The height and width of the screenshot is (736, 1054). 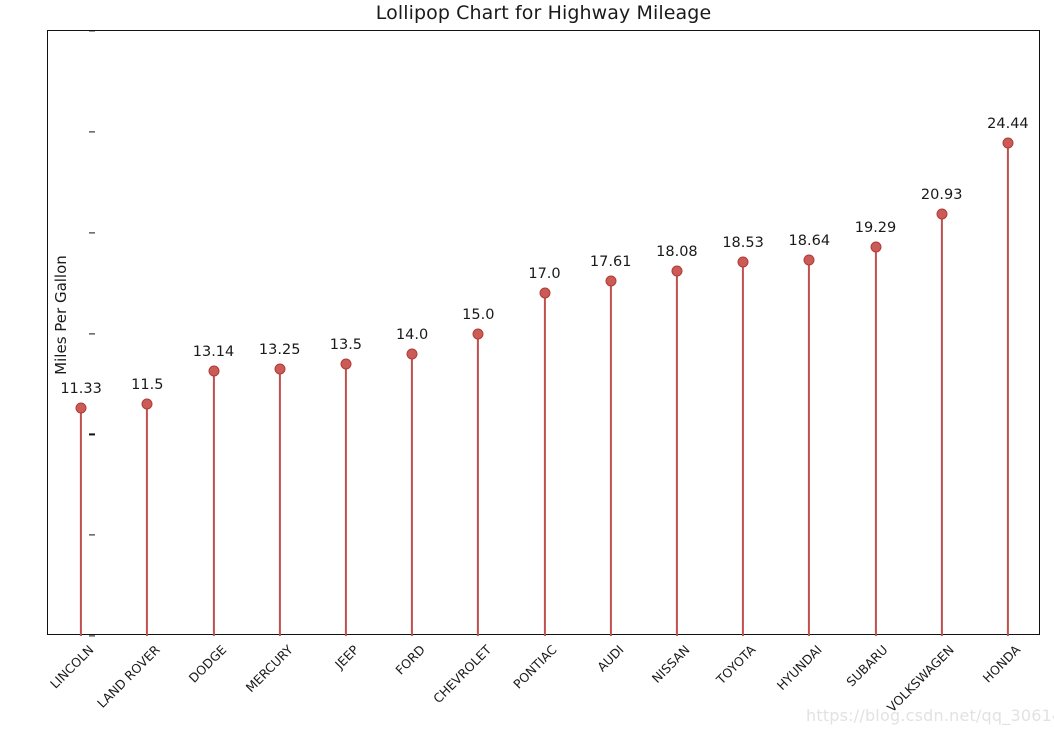 What do you see at coordinates (61, 315) in the screenshot?
I see `y-axis-label: Miles Per Gallon` at bounding box center [61, 315].